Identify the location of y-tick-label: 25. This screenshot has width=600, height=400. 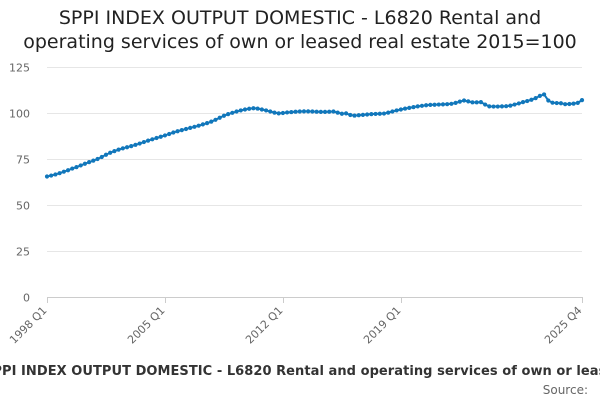
(23, 252).